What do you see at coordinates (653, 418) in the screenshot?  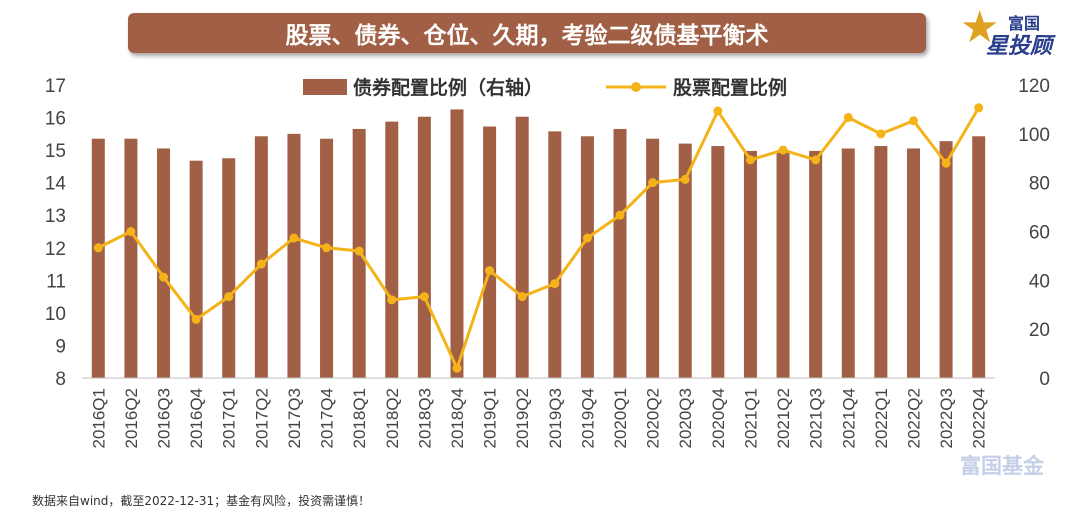 I see `x-tick-label: 2020Q2` at bounding box center [653, 418].